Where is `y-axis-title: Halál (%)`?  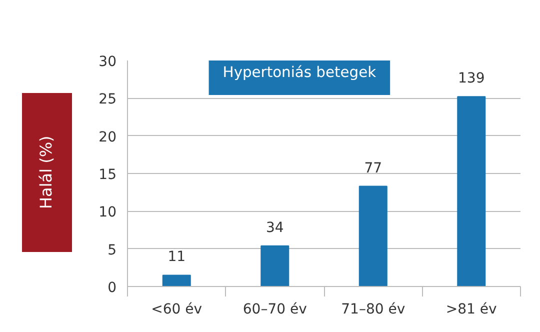 y-axis-title: Halál (%) is located at coordinates (46, 173).